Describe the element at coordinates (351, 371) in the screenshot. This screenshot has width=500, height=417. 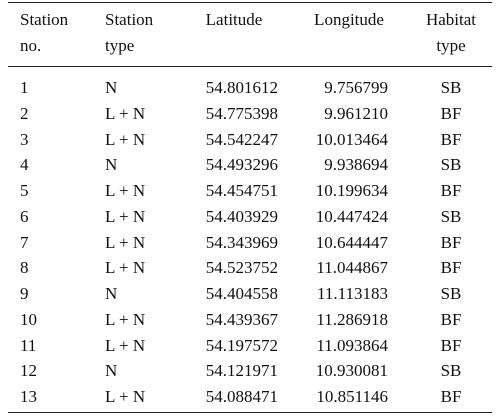
I see `table-cell: 10.930081` at that location.